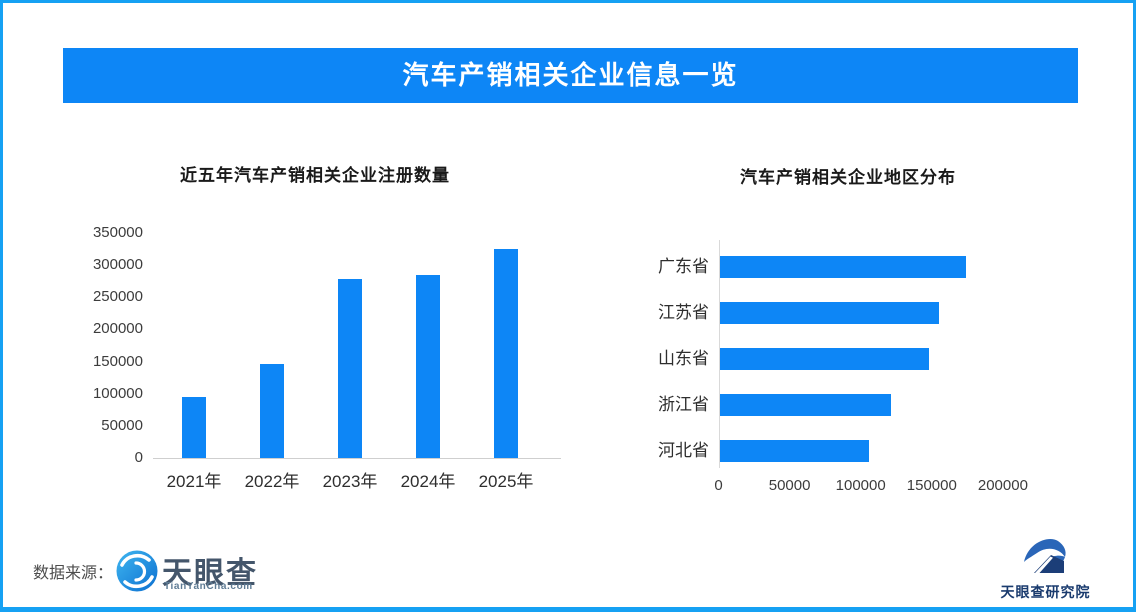 The width and height of the screenshot is (1136, 612). Describe the element at coordinates (718, 485) in the screenshot. I see `x-tick-label: 0` at that location.